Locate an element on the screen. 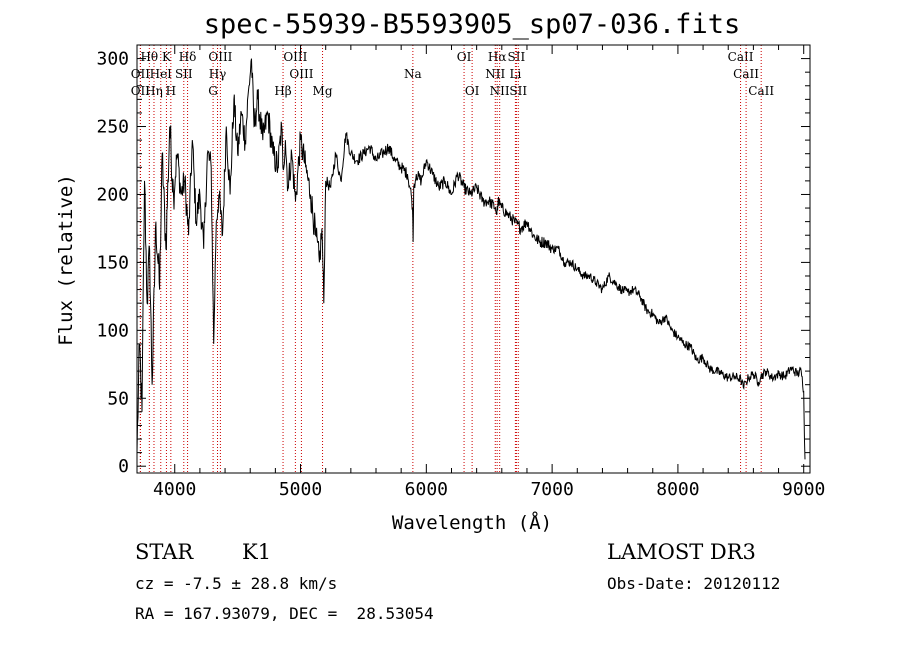  y-tick-label: 200 is located at coordinates (112, 194).